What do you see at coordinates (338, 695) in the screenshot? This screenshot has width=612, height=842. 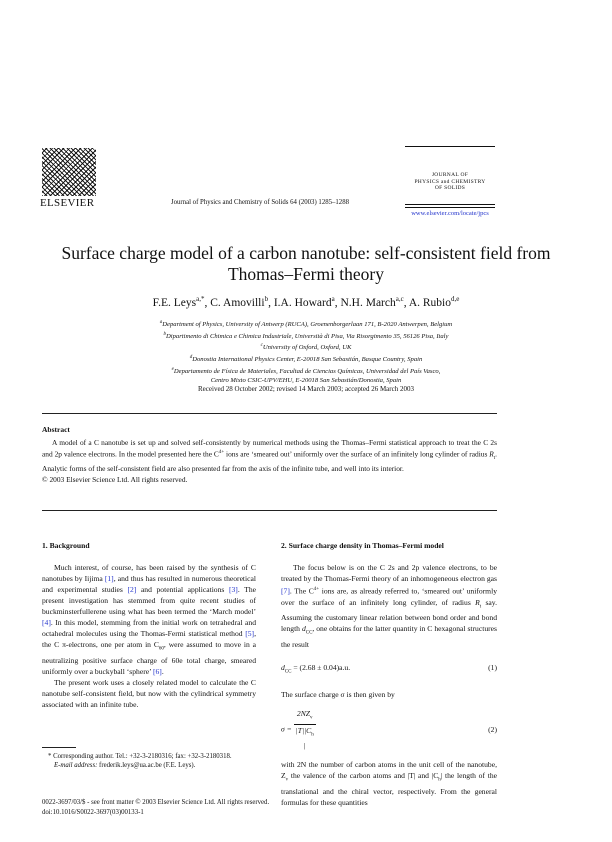 I see `paragraph: The surface charge σ is then given by` at bounding box center [338, 695].